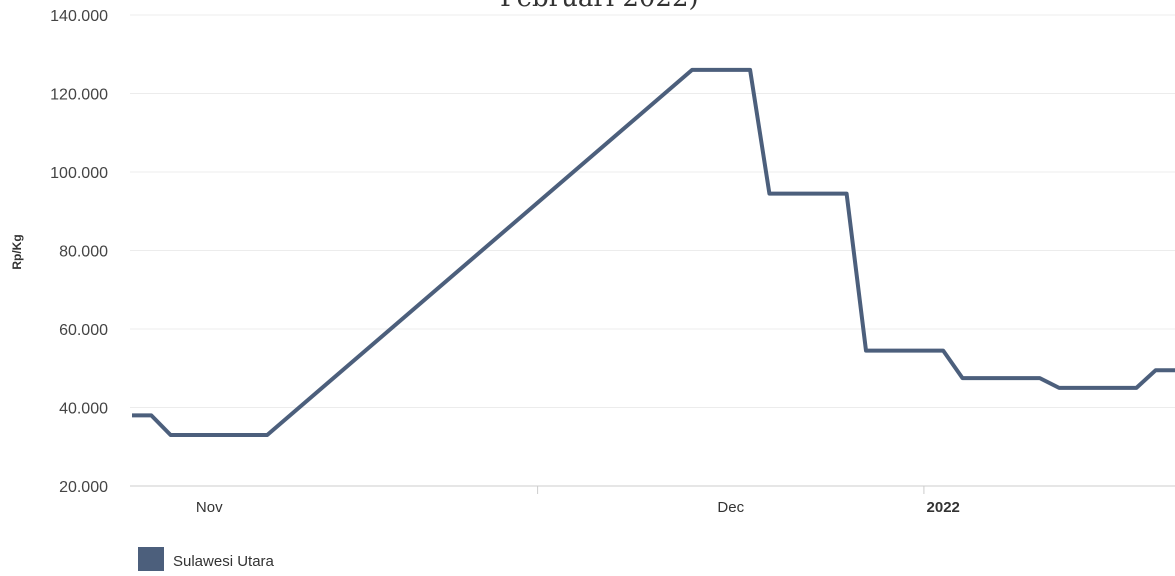 The image size is (1175, 576). Describe the element at coordinates (83, 252) in the screenshot. I see `y-tick-label: 80.000` at that location.